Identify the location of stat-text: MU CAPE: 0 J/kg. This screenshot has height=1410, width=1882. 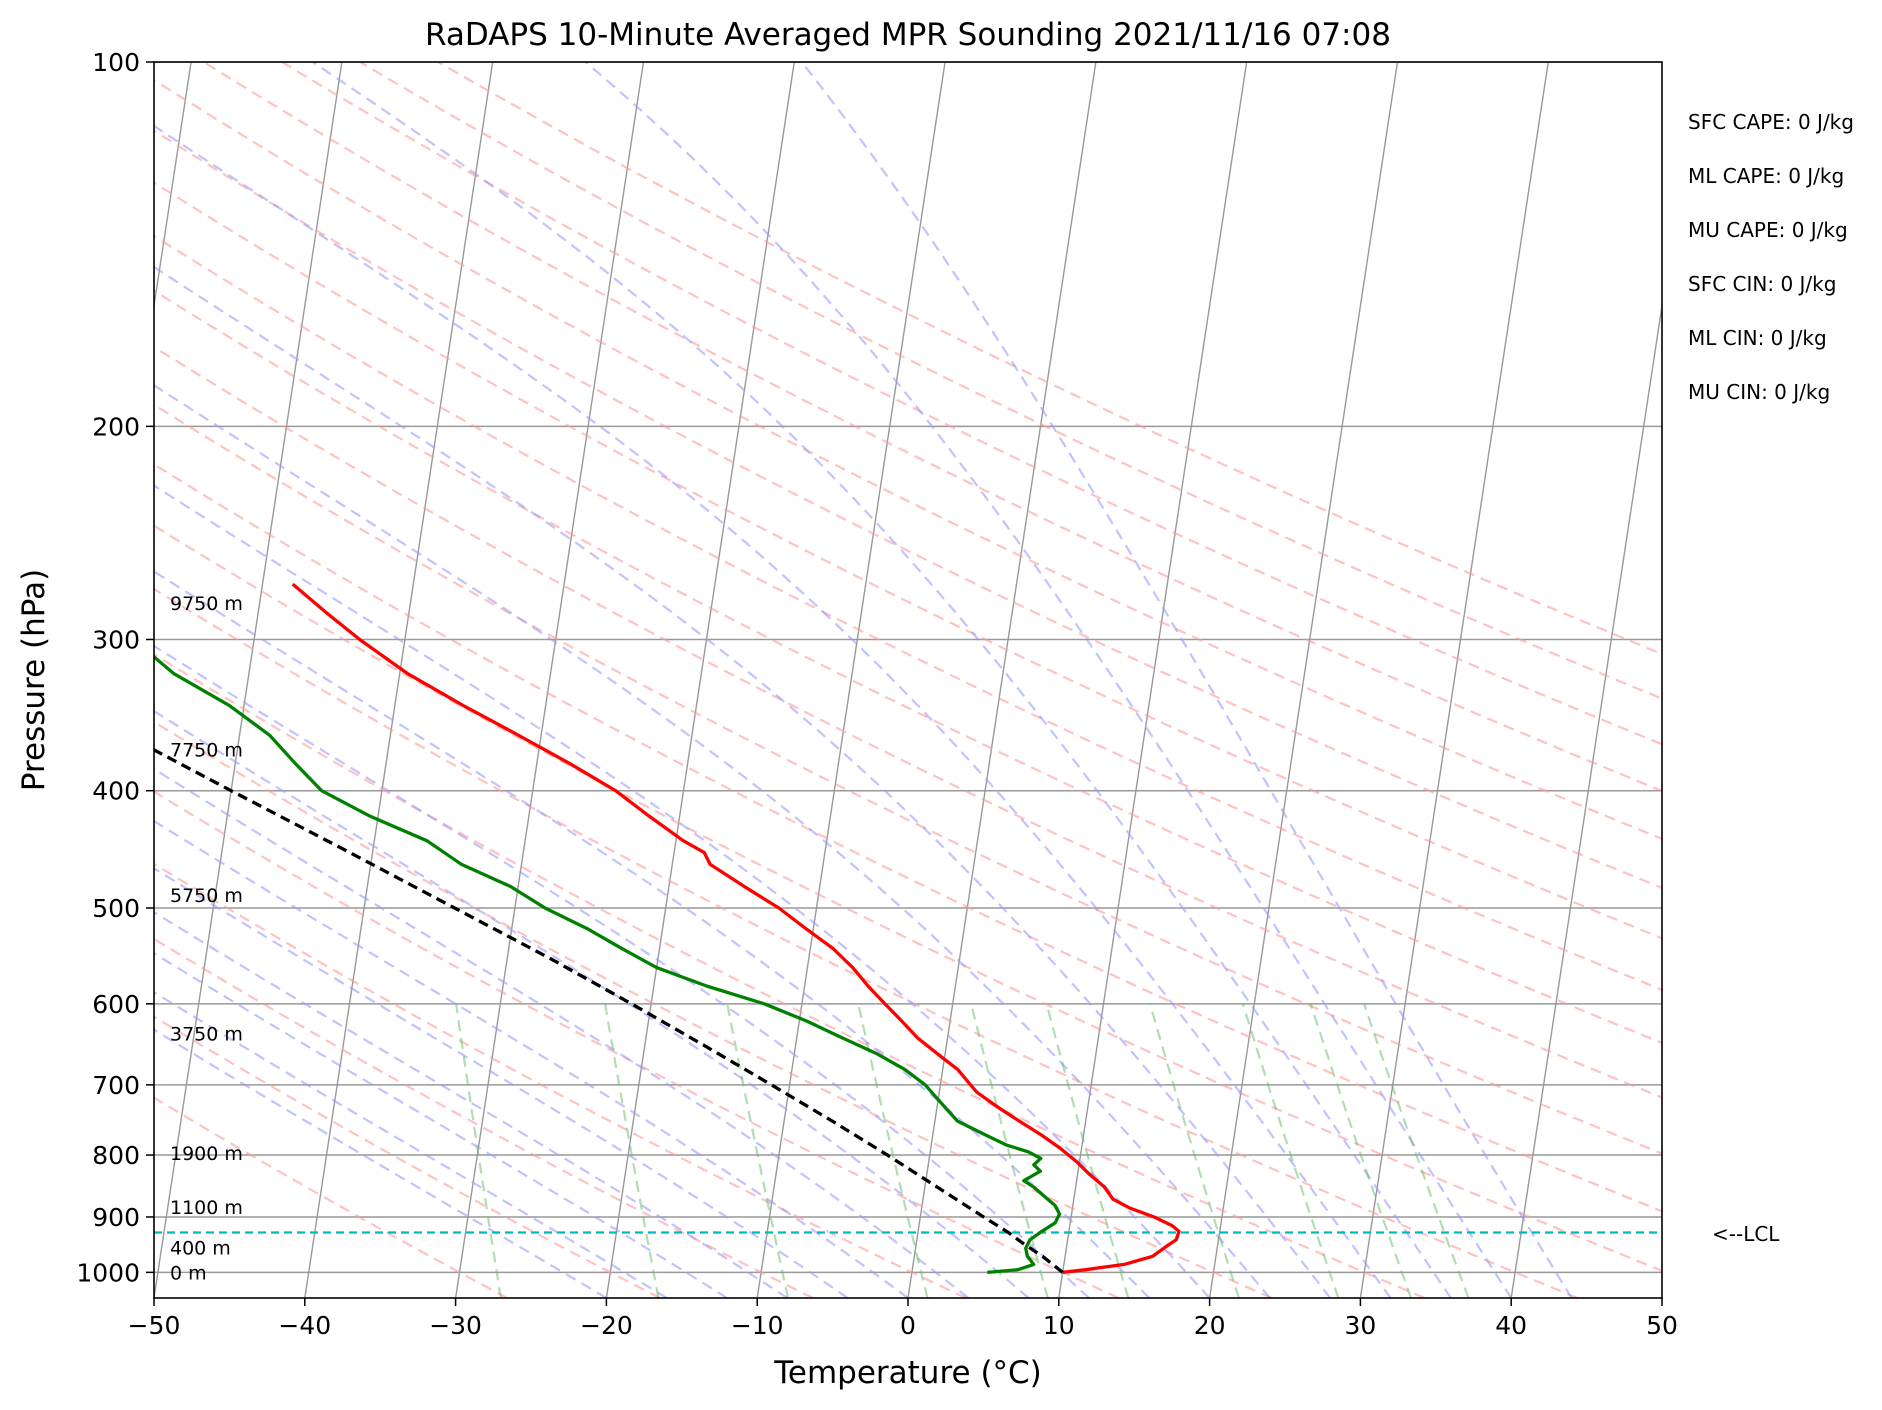
(1768, 230).